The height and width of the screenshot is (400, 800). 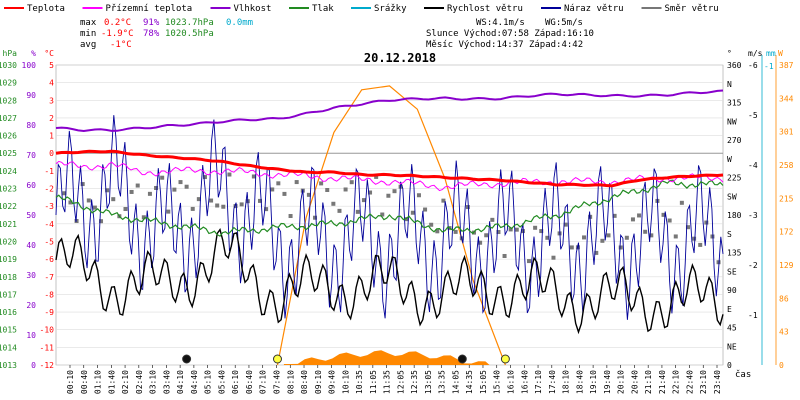 I want to click on humidity-axis-tick: 90, so click(x=31, y=95).